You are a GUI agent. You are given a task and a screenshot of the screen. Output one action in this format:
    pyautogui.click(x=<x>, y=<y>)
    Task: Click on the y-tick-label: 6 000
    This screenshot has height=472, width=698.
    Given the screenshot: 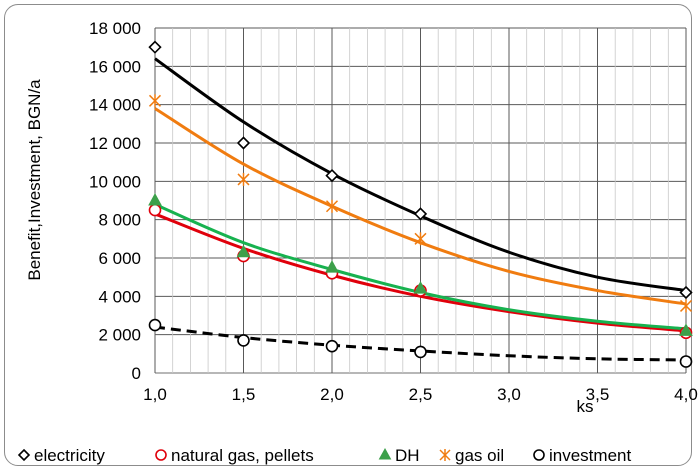 What is the action you would take?
    pyautogui.click(x=119, y=258)
    